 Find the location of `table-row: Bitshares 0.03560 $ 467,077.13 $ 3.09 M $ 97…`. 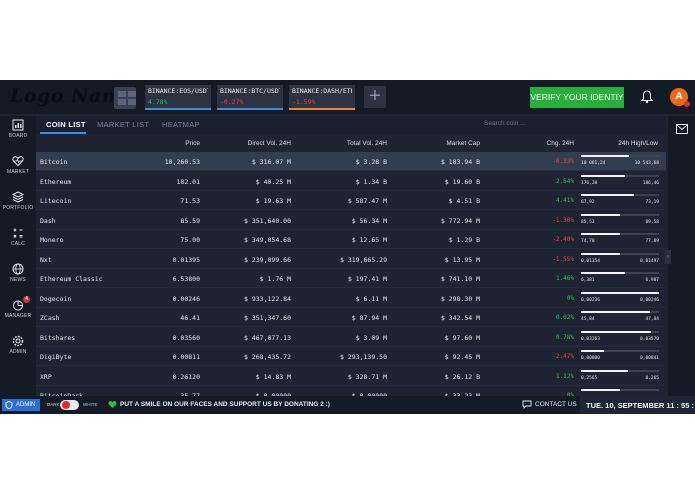

table-row: Bitshares 0.03560 $ 467,077.13 $ 3.09 M $ 97… is located at coordinates (351, 337).